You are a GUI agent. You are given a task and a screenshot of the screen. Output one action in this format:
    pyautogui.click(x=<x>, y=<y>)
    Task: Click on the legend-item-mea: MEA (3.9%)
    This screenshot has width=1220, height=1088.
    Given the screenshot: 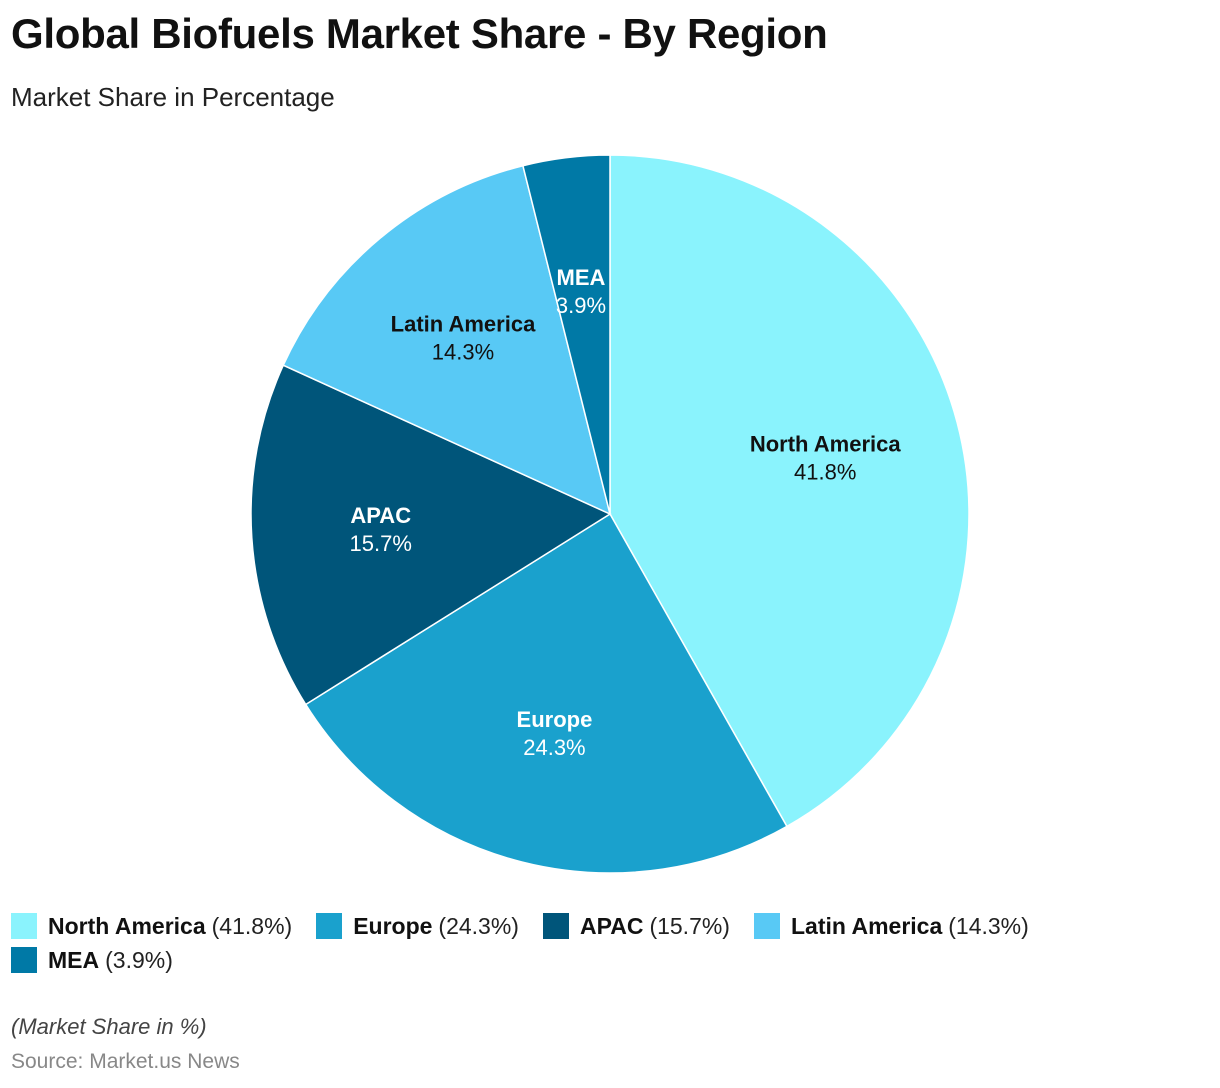 What is the action you would take?
    pyautogui.click(x=92, y=960)
    